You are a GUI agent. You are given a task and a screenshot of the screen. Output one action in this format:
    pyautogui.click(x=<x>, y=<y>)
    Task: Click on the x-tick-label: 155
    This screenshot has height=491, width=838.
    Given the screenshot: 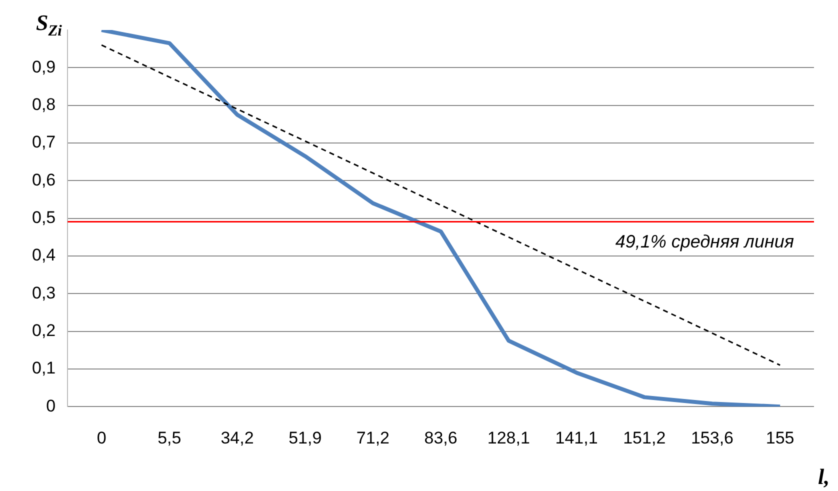 What is the action you would take?
    pyautogui.click(x=780, y=438)
    